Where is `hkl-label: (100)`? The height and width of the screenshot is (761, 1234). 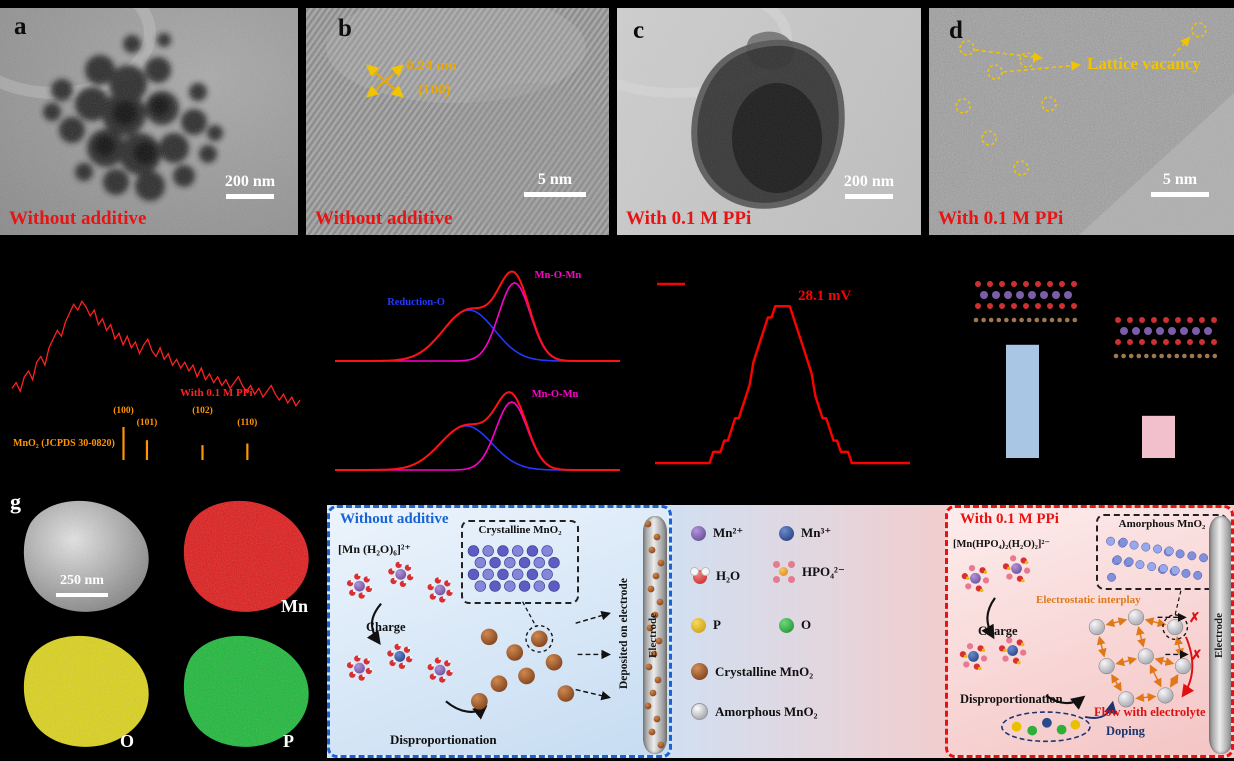 hkl-label: (100) is located at coordinates (123, 410).